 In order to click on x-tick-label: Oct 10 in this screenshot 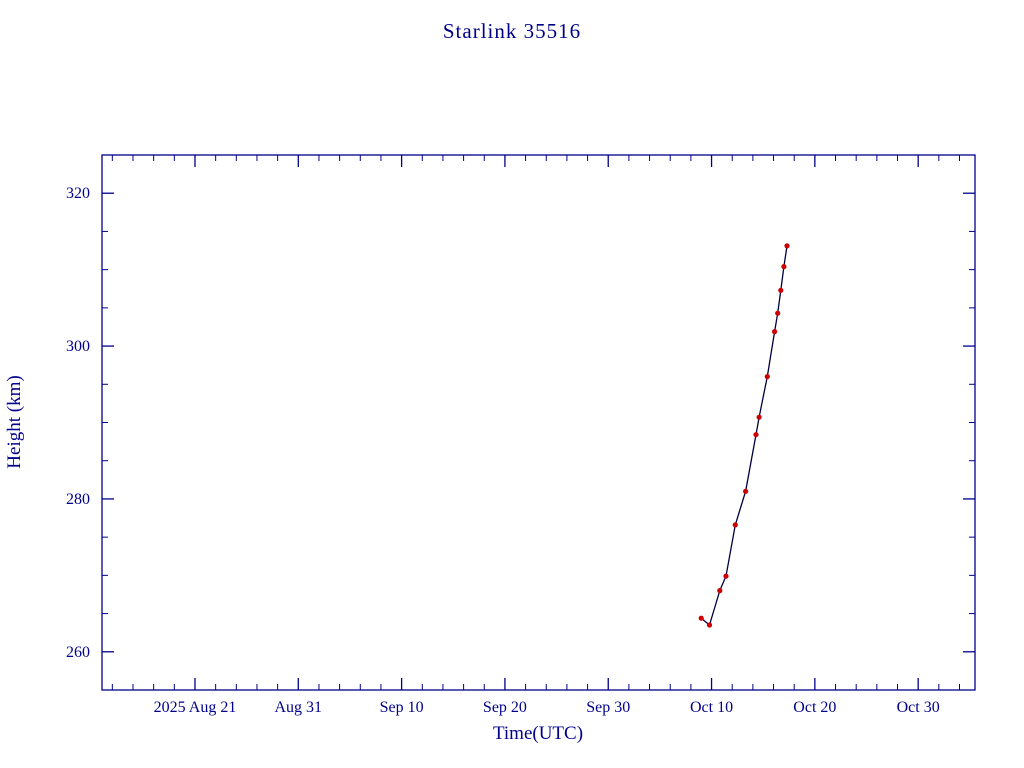, I will do `click(711, 707)`.